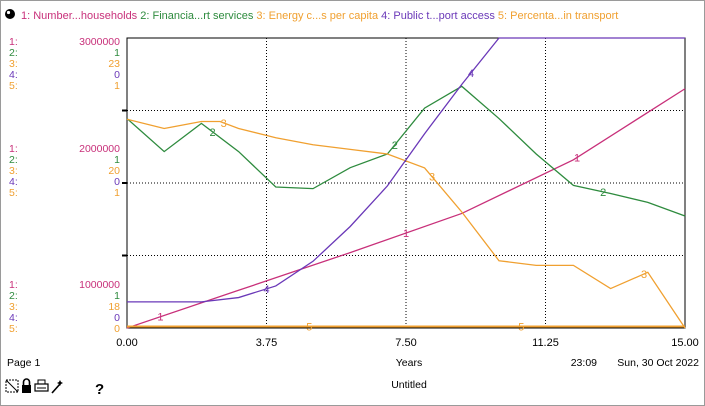 This screenshot has width=705, height=406. I want to click on print-icon, so click(41, 385).